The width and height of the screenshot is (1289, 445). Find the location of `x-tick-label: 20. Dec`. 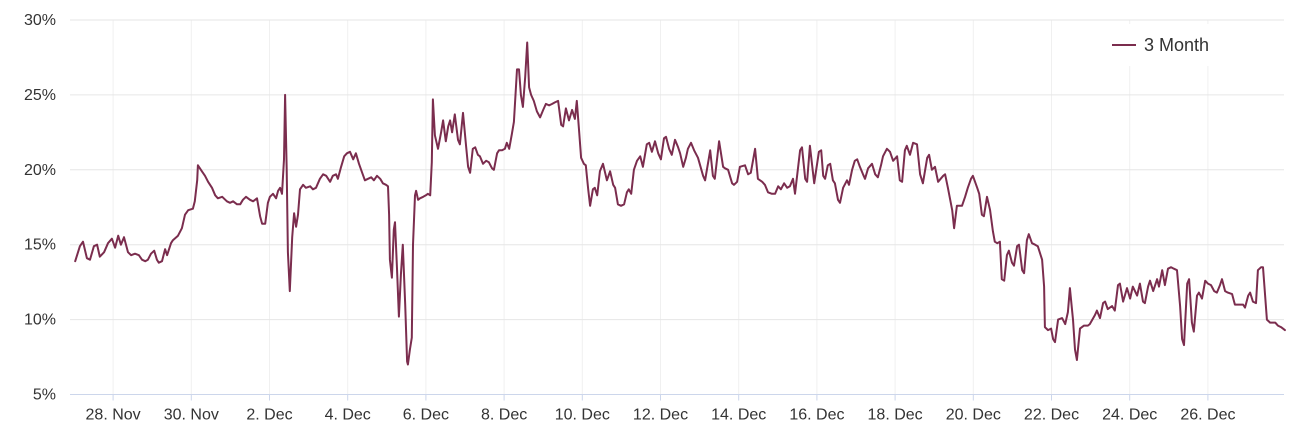

x-tick-label: 20. Dec is located at coordinates (973, 415).